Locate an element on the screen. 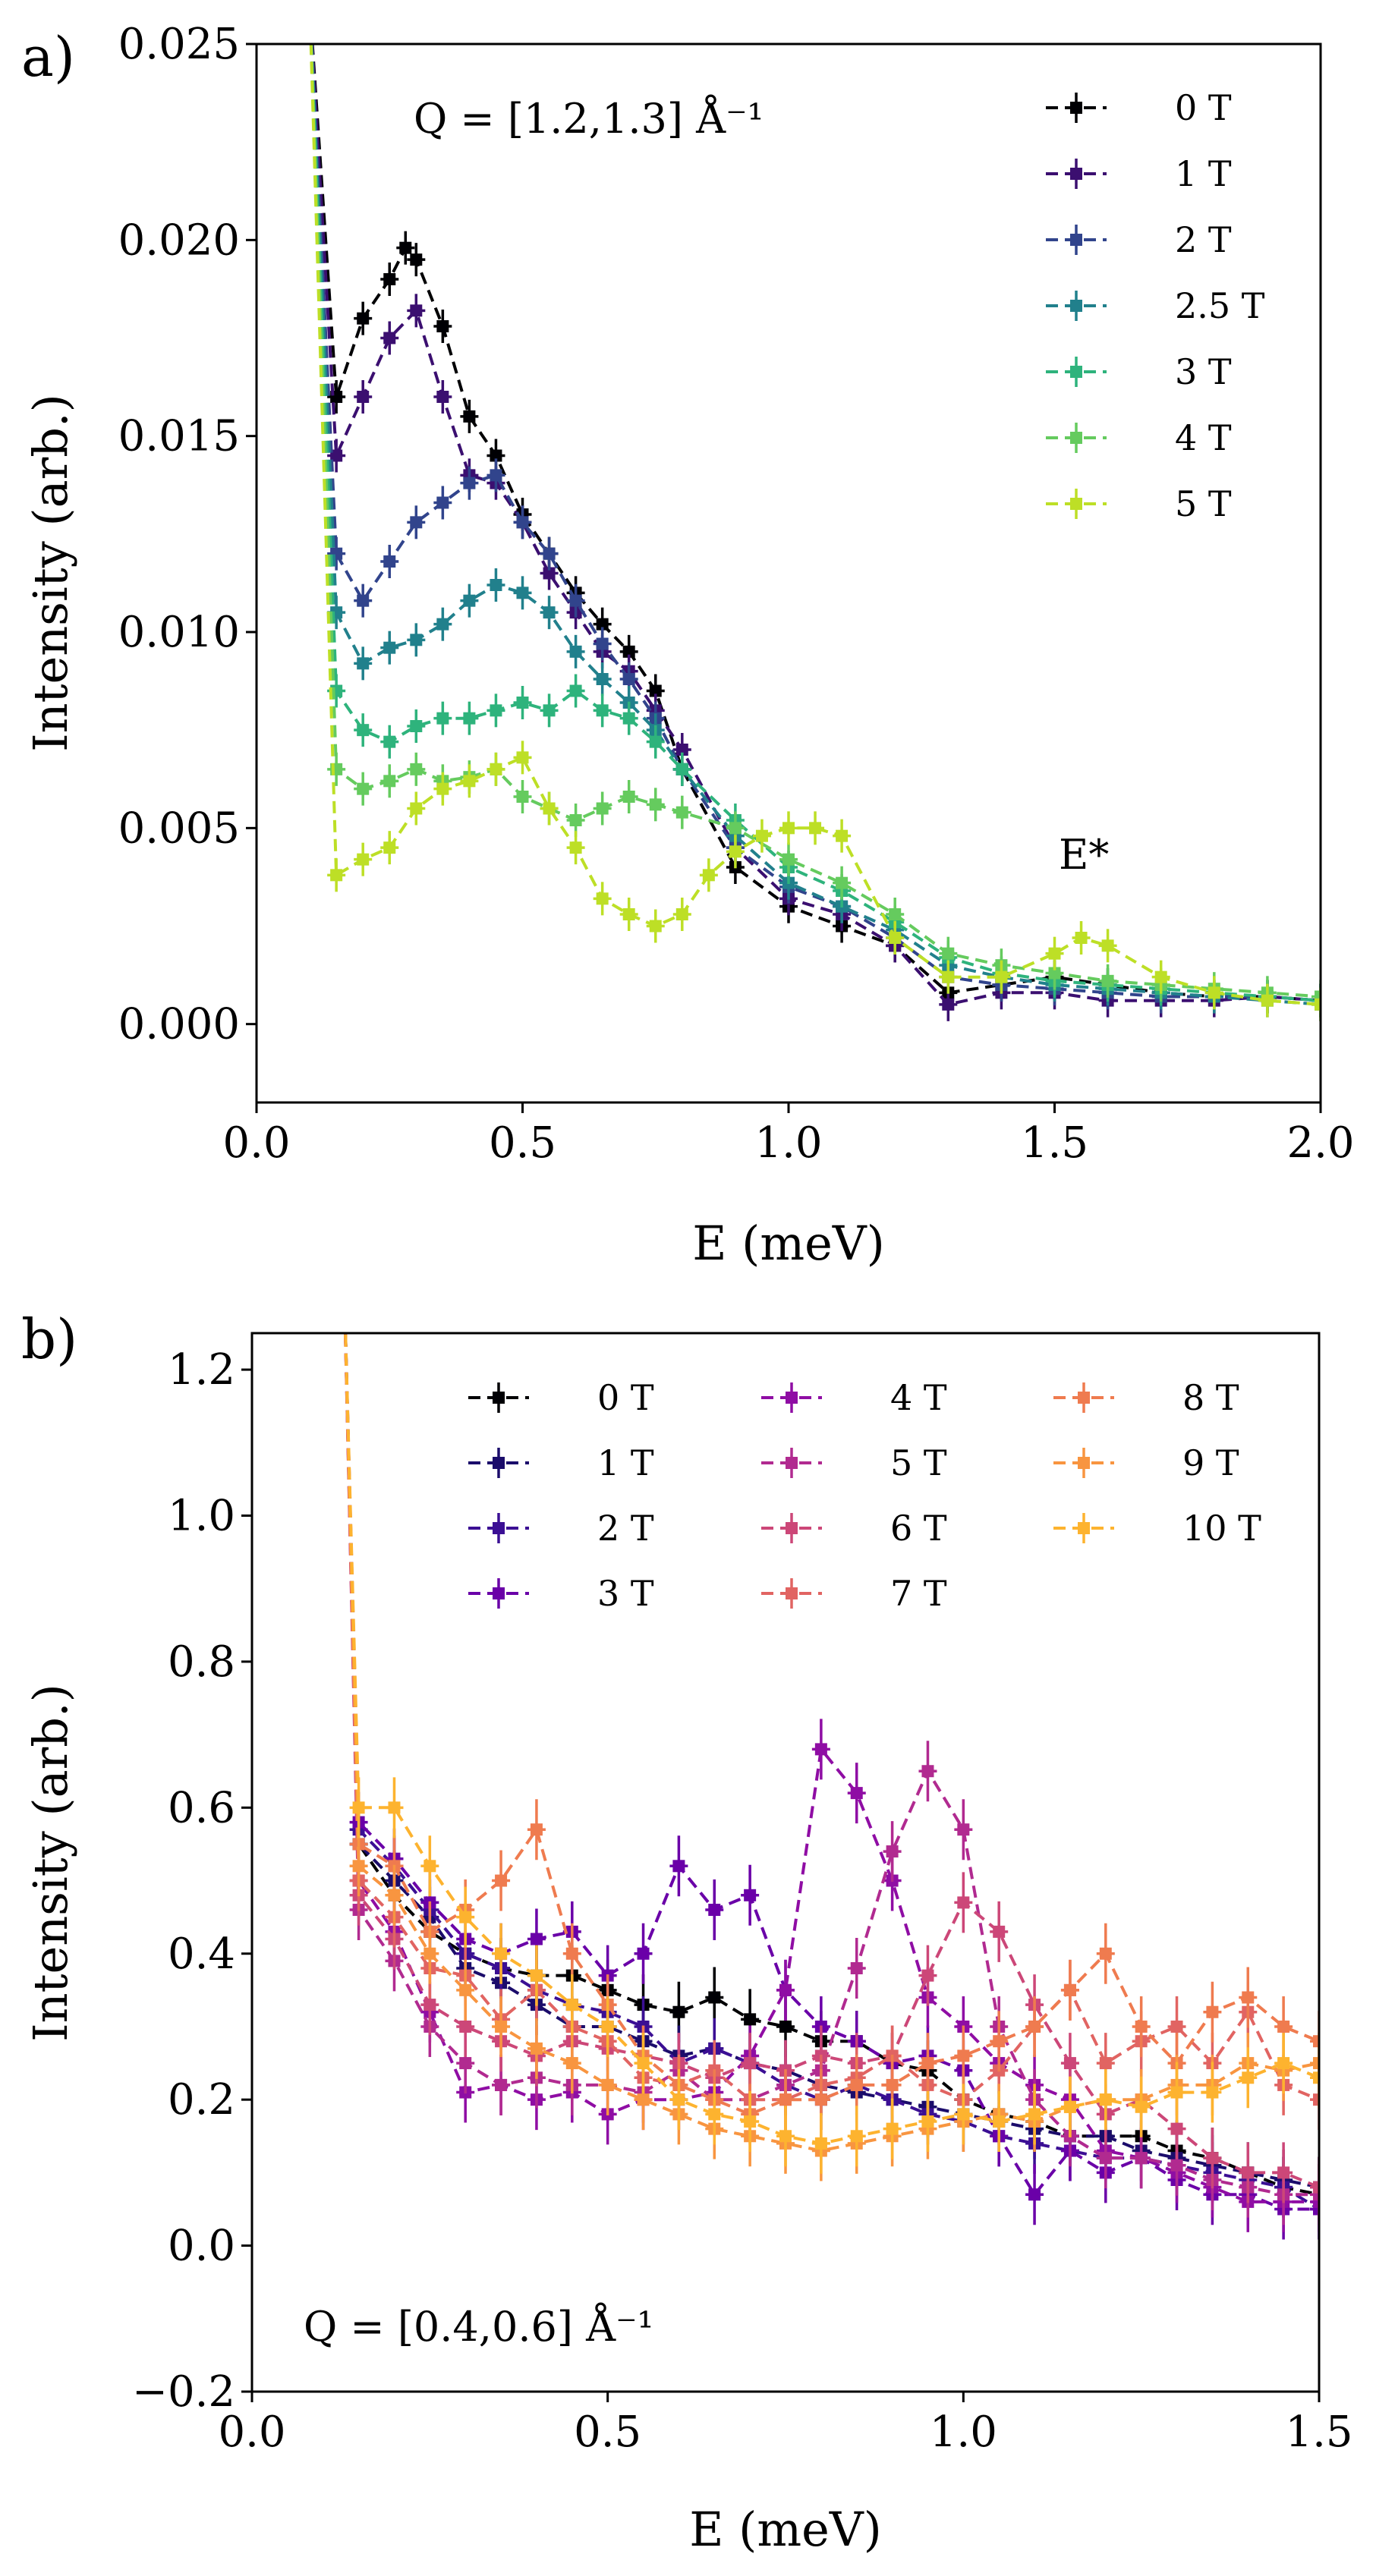 This screenshot has width=1376, height=2576. legend-entry: 9 T is located at coordinates (1146, 1462).